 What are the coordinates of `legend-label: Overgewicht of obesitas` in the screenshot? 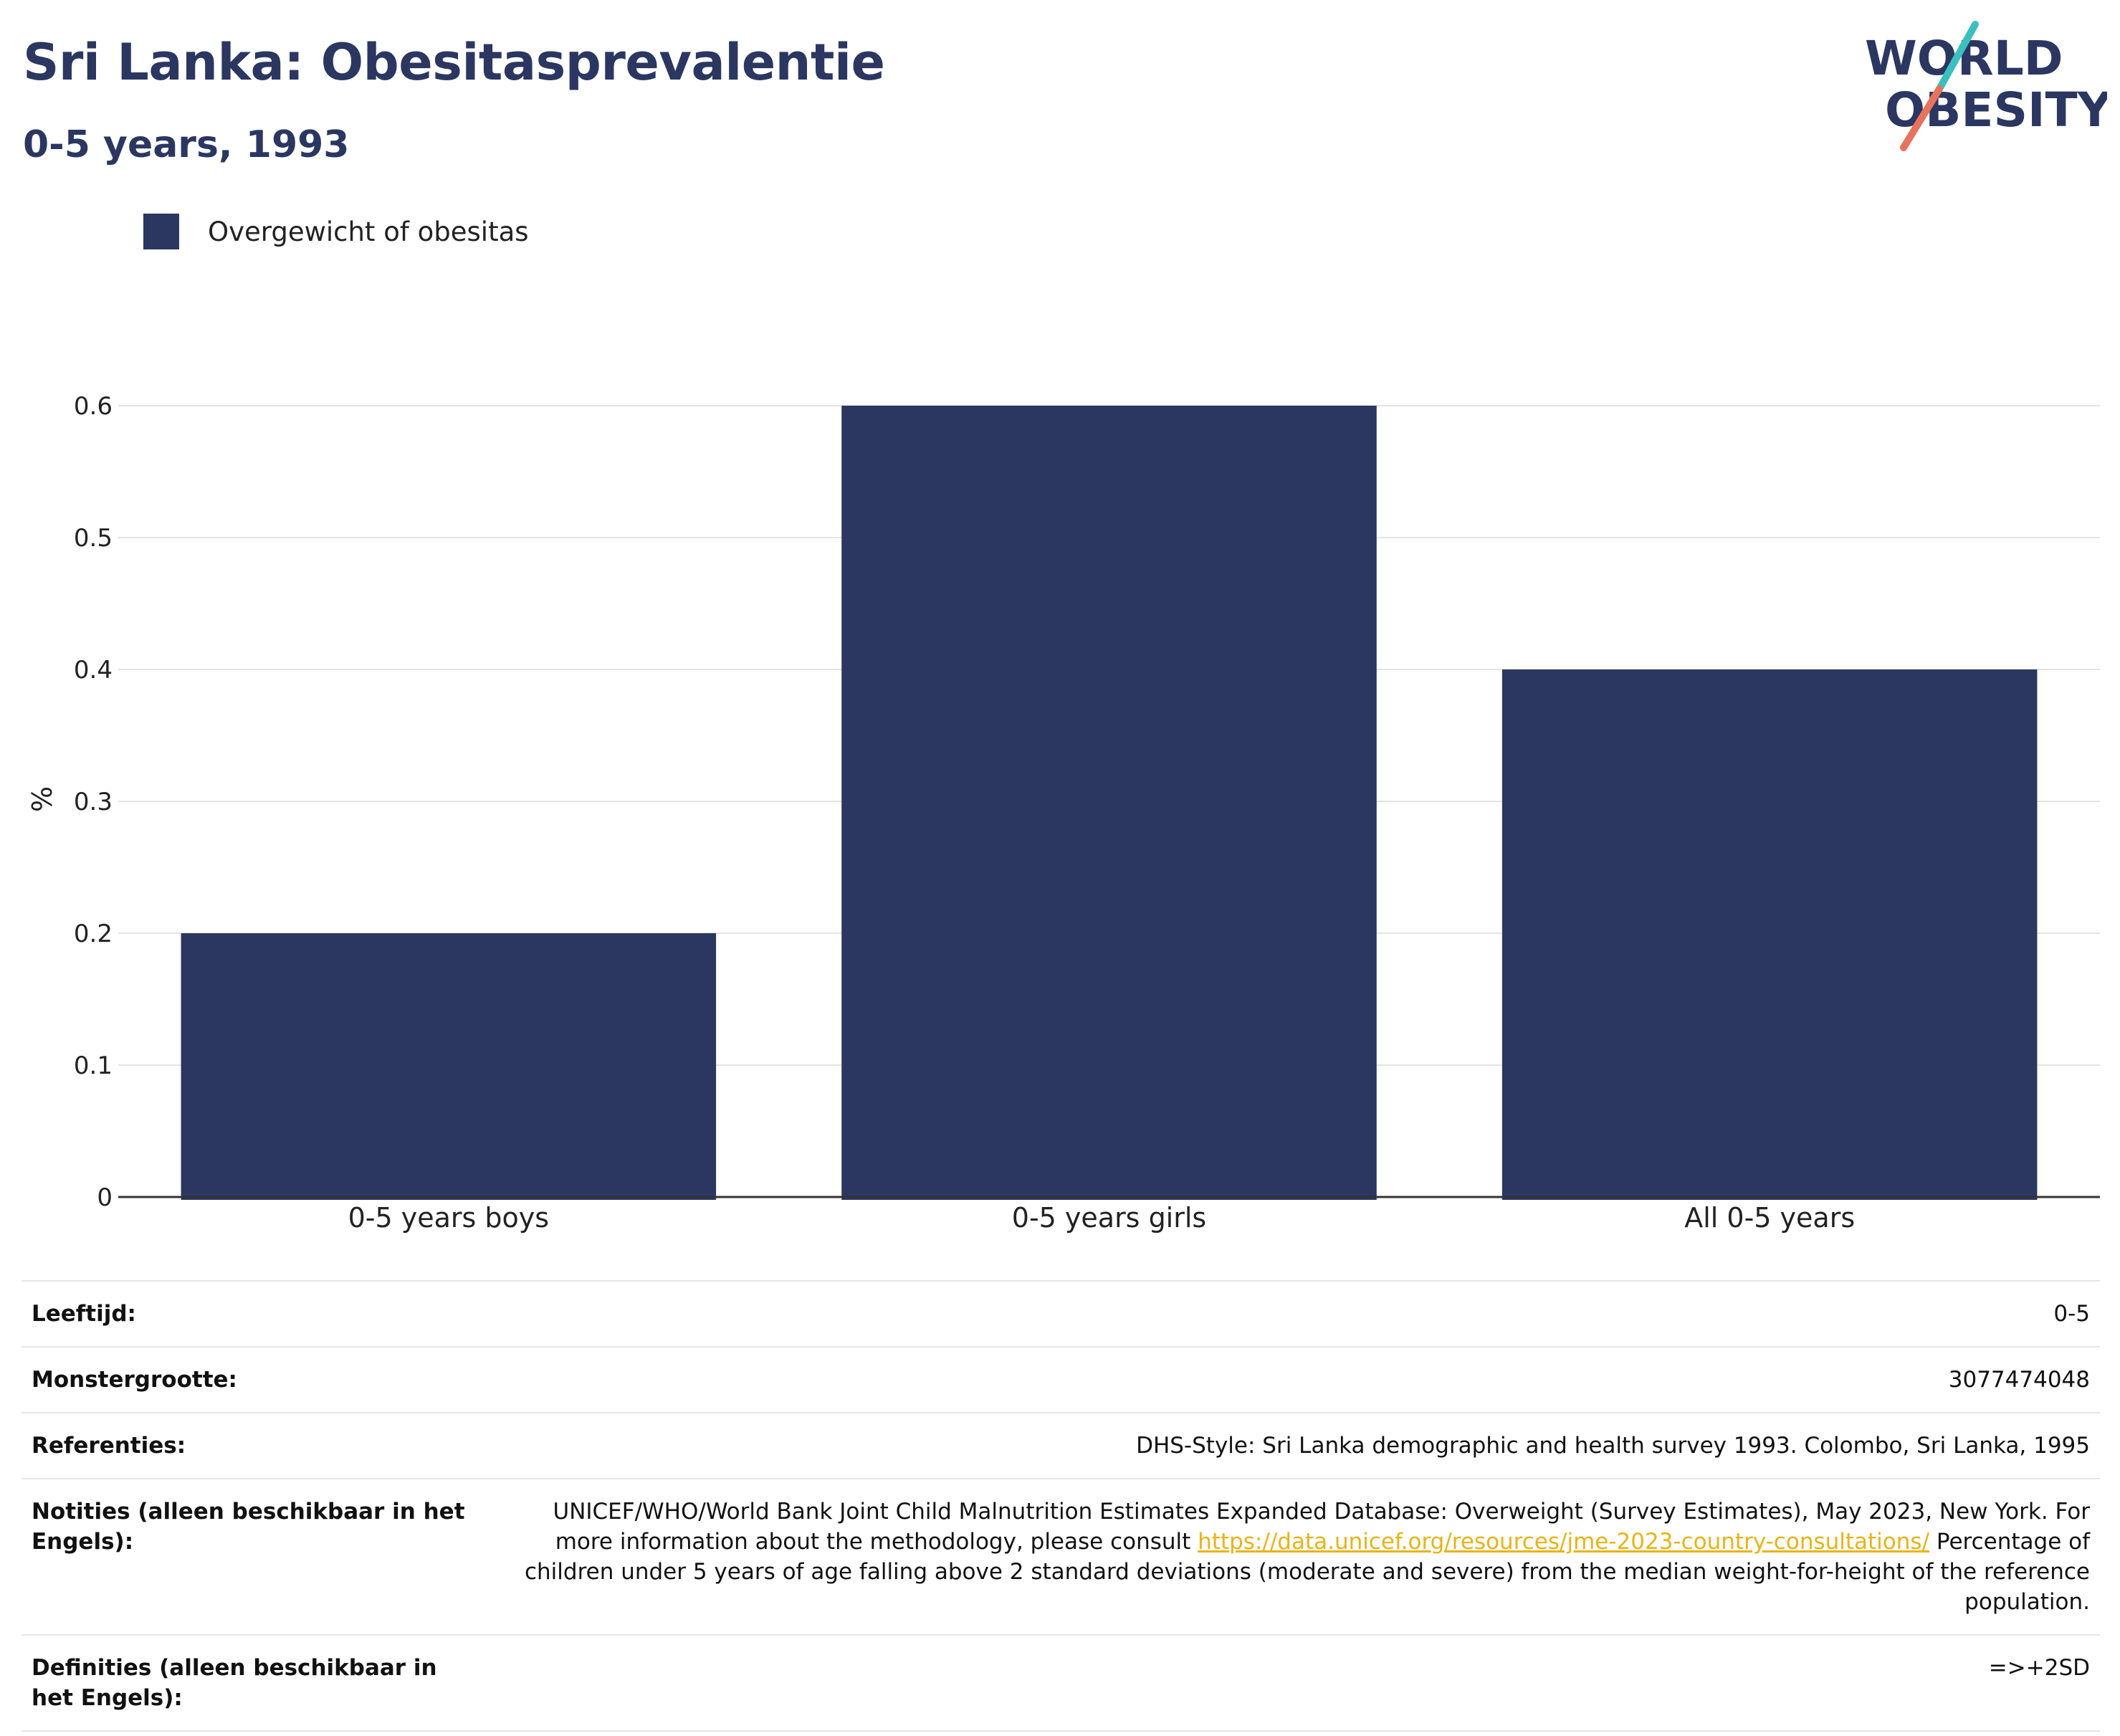 It's located at (369, 231).